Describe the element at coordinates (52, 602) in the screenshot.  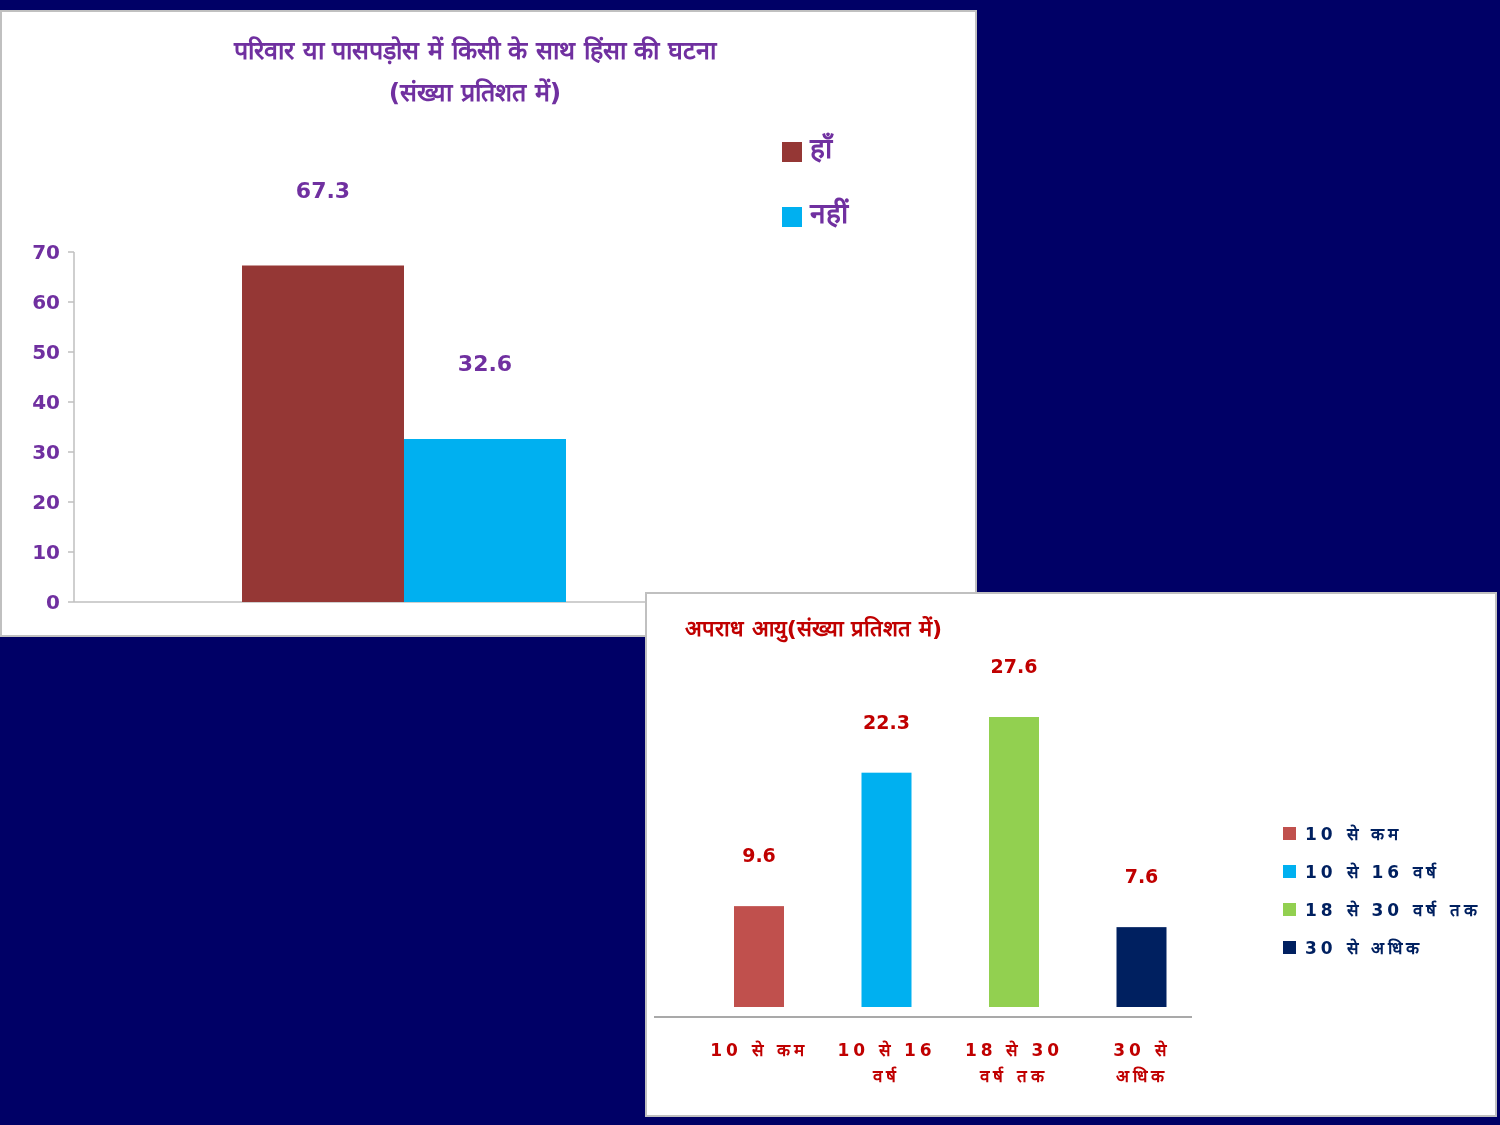
I see `y-tick-label: 0` at that location.